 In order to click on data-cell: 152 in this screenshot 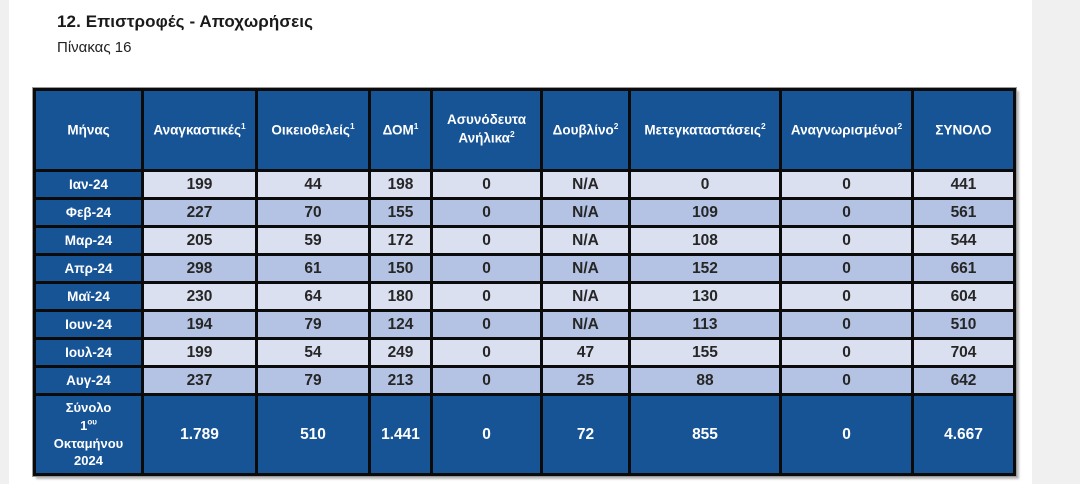, I will do `click(705, 268)`.